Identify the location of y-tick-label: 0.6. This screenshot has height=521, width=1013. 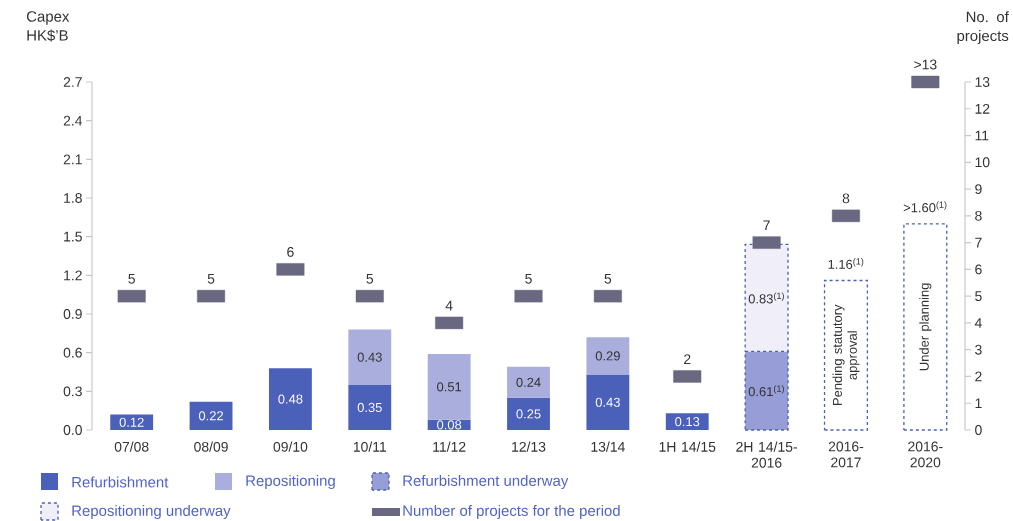
(72, 352).